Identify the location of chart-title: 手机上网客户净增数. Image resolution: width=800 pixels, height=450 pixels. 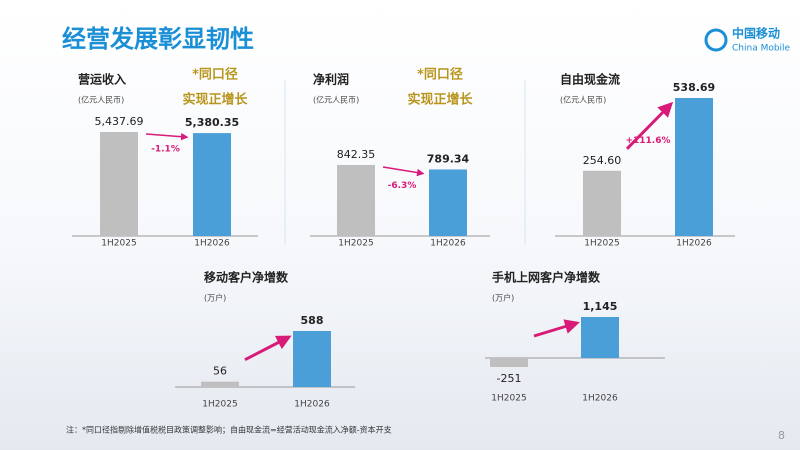
(546, 277).